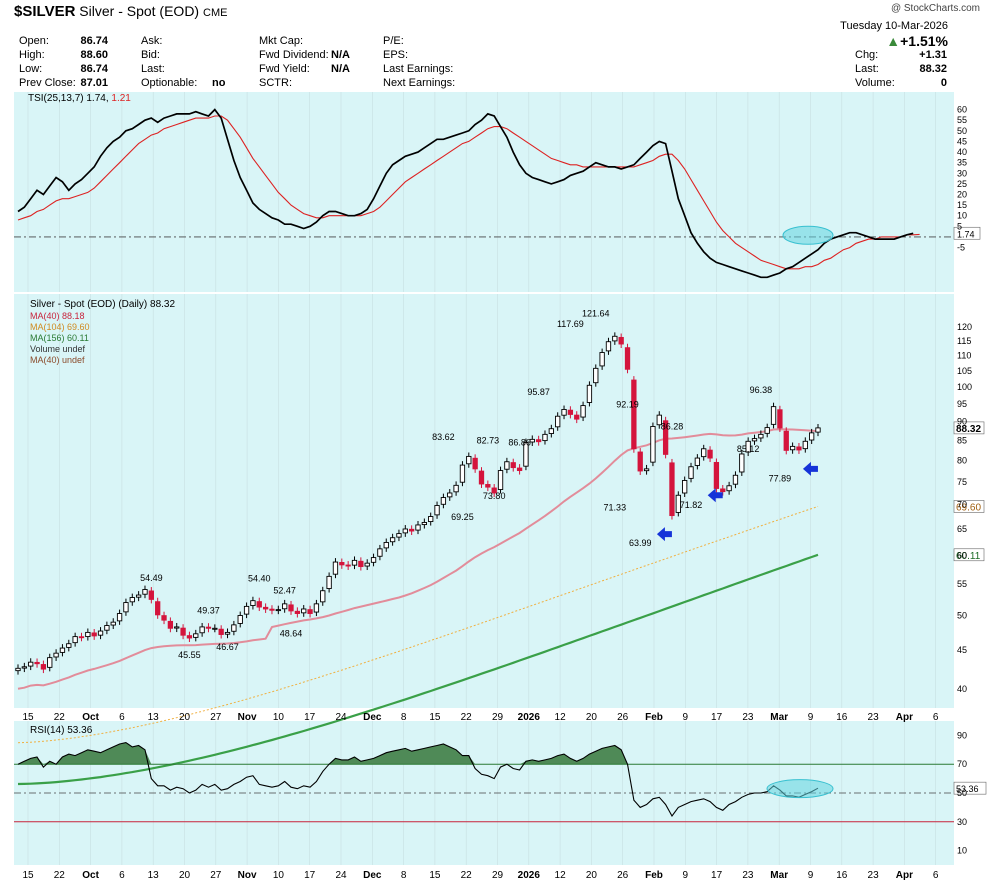 The width and height of the screenshot is (990, 883). Describe the element at coordinates (627, 405) in the screenshot. I see `price-annotation: 92.19` at that location.